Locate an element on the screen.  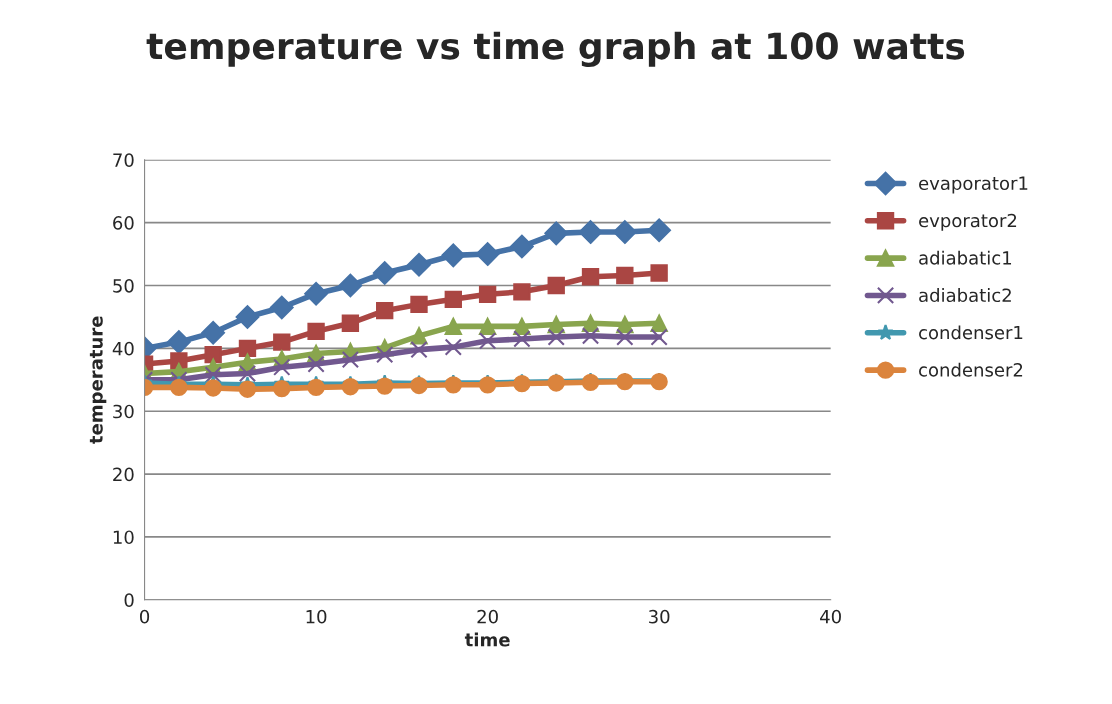
y-tick-label: 20 is located at coordinates (123, 474).